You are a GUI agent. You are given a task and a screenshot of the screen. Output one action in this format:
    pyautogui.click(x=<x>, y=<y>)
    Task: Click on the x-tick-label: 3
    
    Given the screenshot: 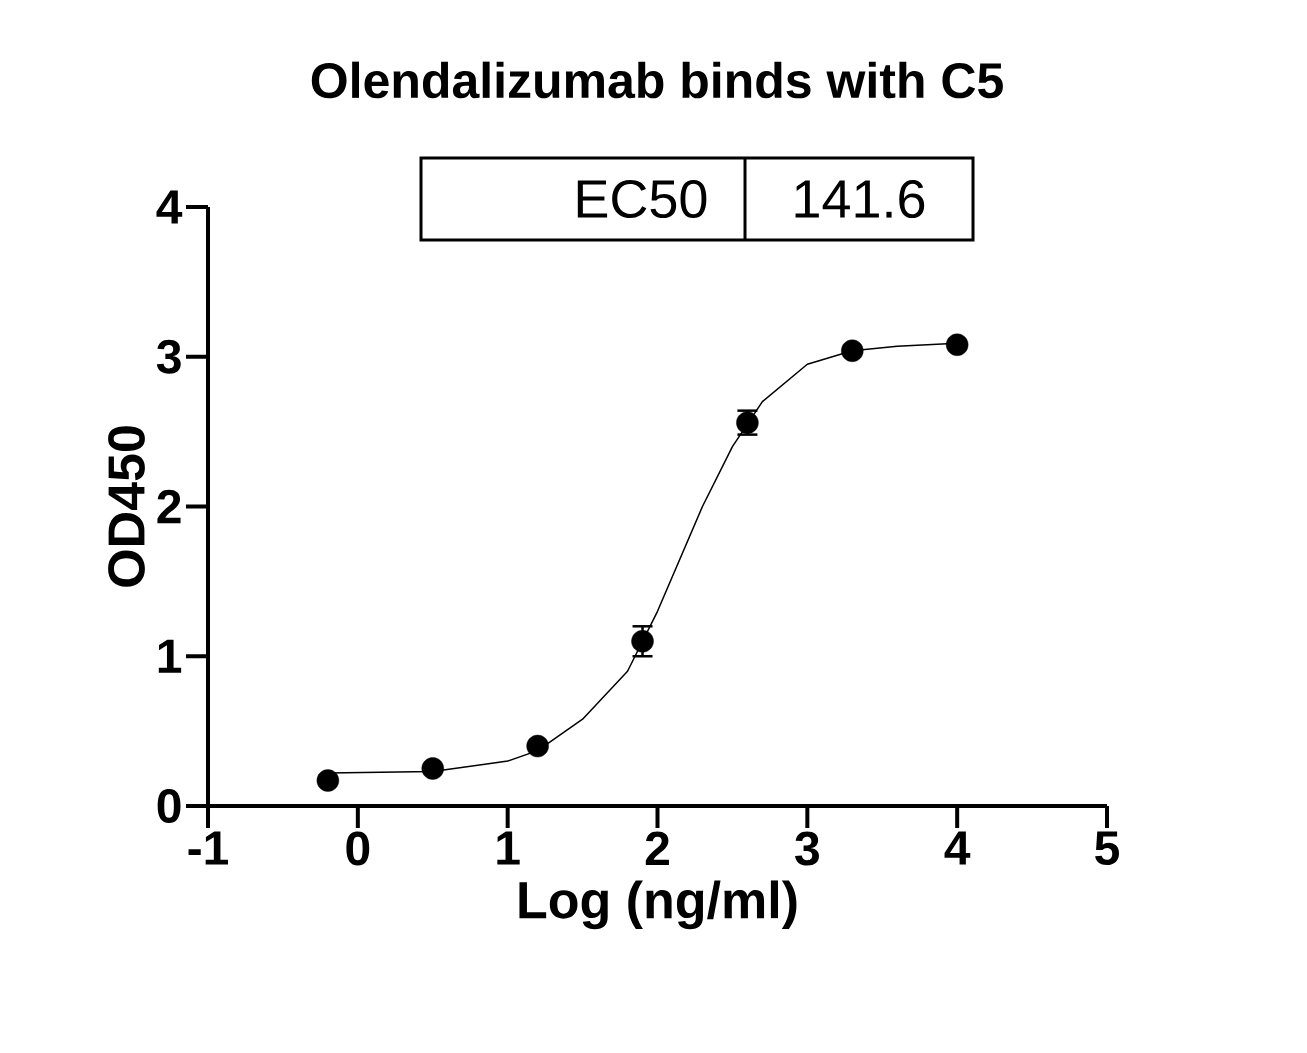 What is the action you would take?
    pyautogui.click(x=807, y=848)
    